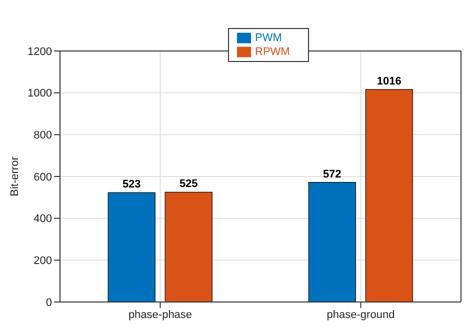 The width and height of the screenshot is (474, 330). I want to click on x-tick-label: phase-phase, so click(160, 314).